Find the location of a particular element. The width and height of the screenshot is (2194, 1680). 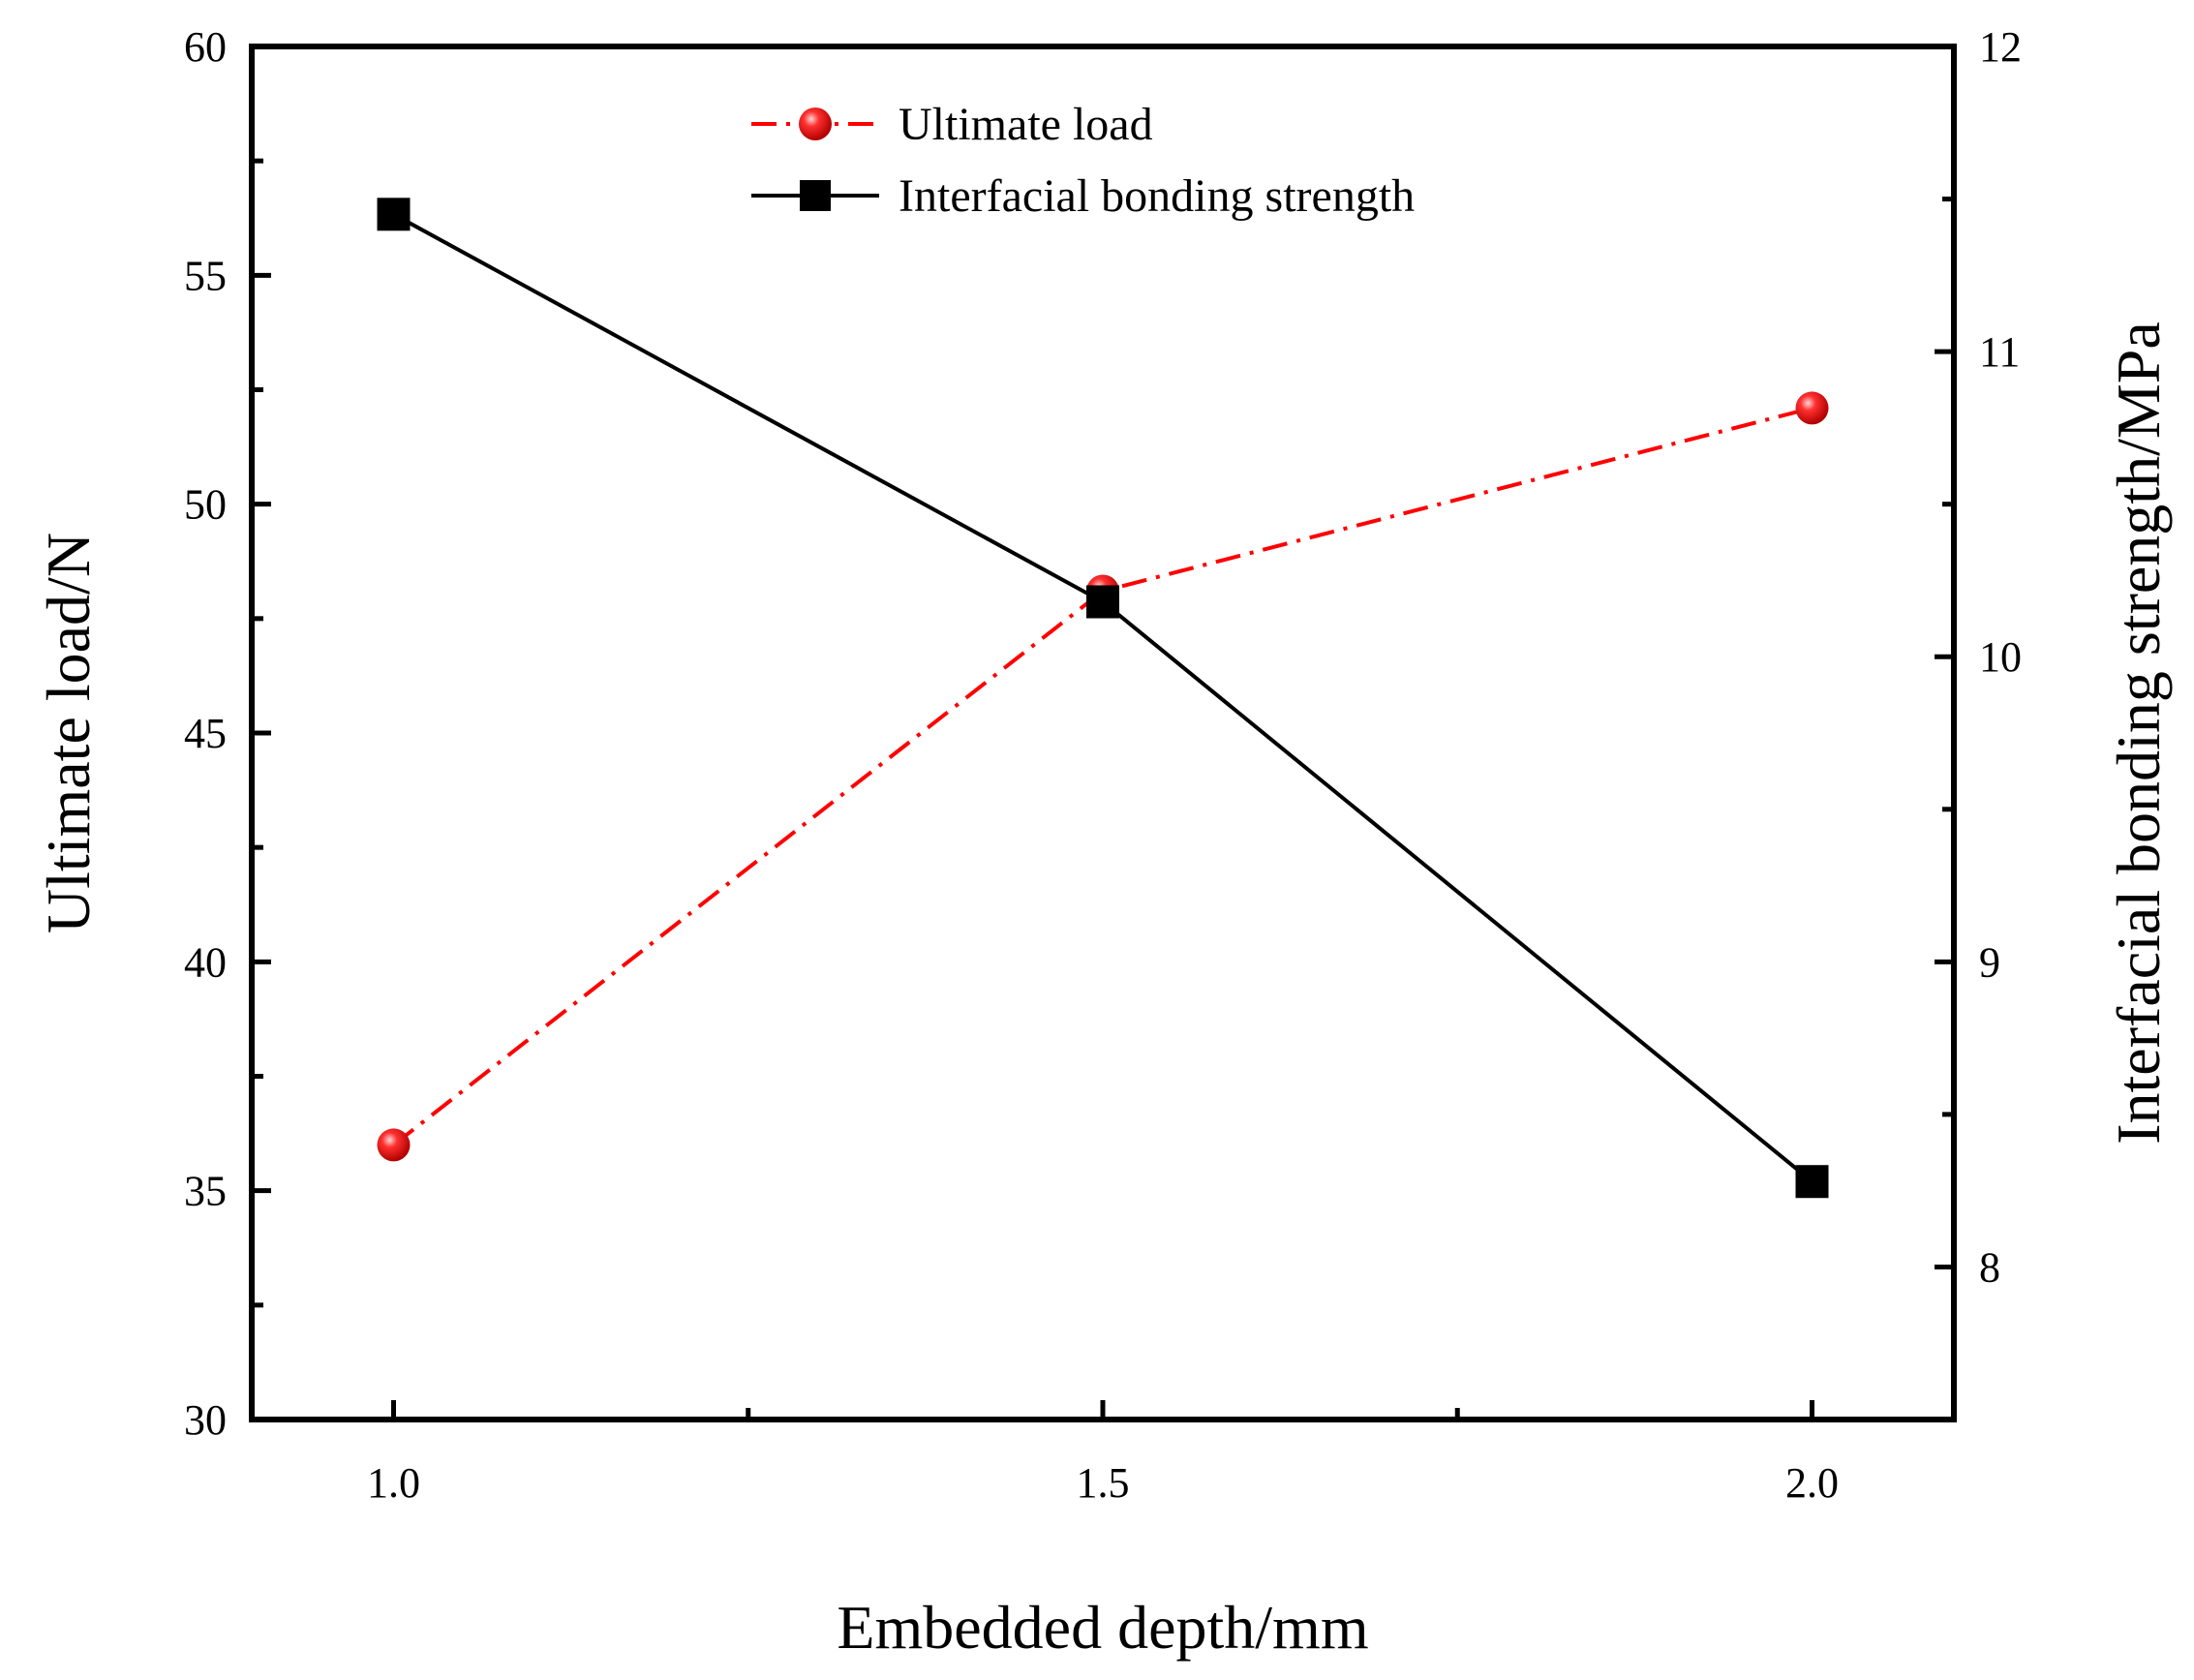

legend-entry-interfacial-bonding-strength: Interfacial bonding strength is located at coordinates (1083, 196).